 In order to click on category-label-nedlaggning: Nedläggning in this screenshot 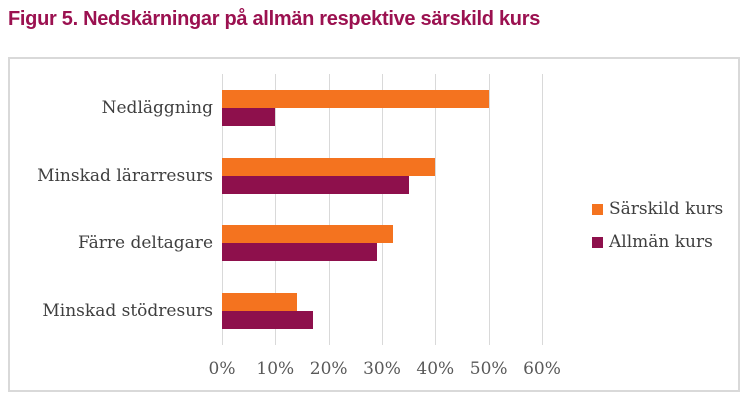, I will do `click(157, 107)`.